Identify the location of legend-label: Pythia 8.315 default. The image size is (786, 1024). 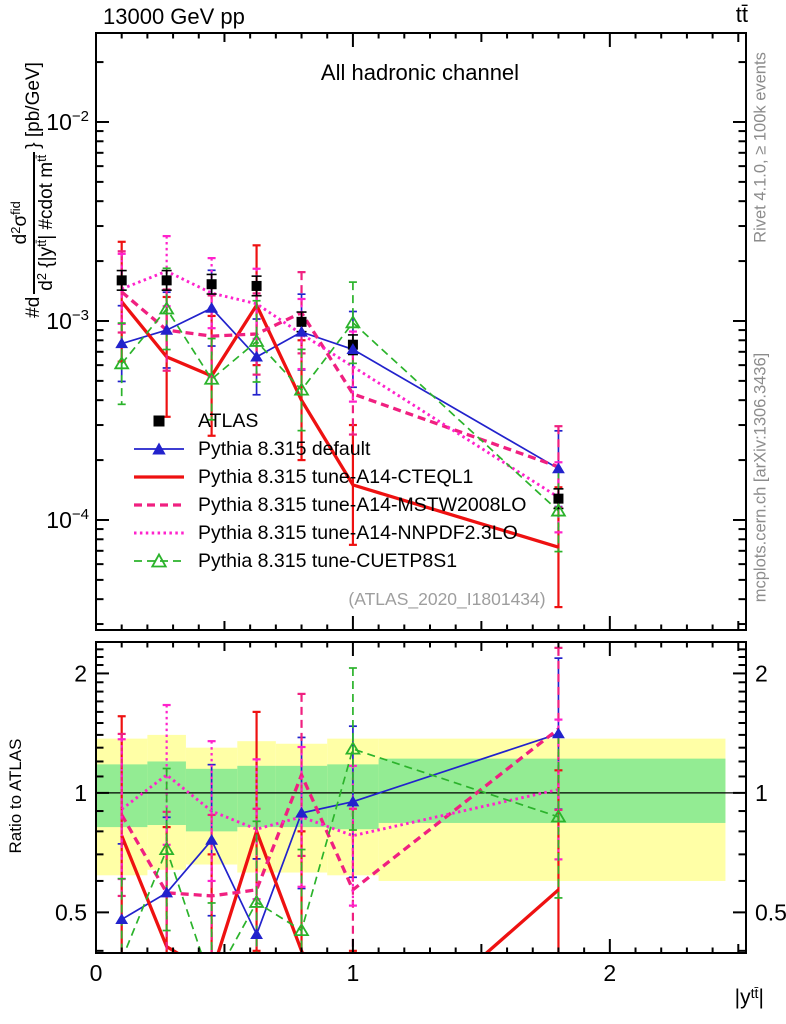
(284, 448).